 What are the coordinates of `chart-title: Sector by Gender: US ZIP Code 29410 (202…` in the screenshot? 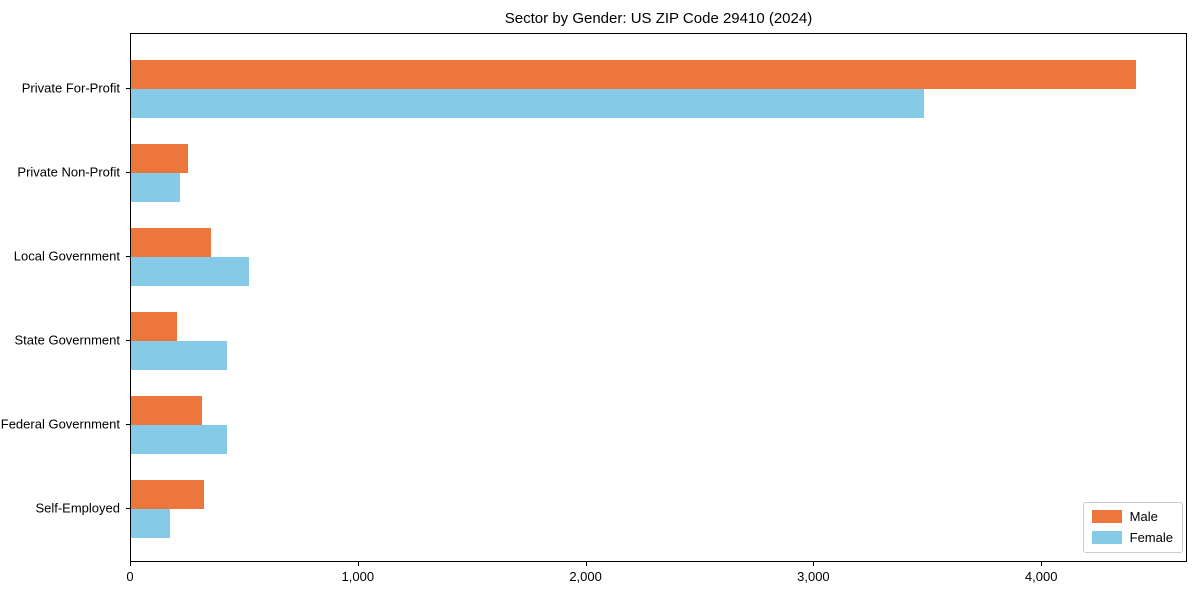 It's located at (658, 18).